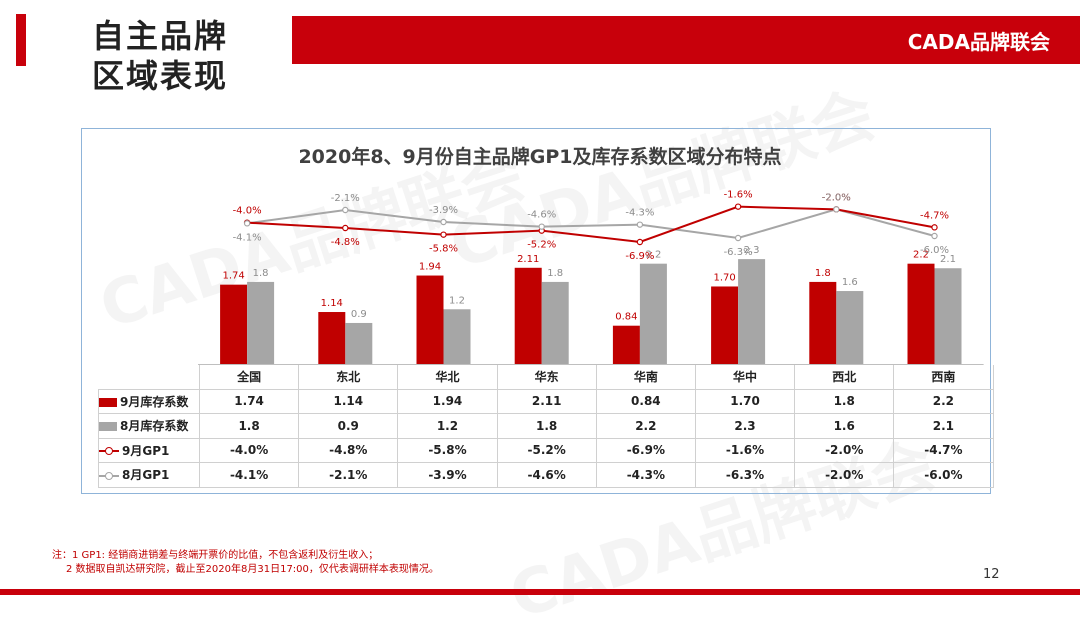  Describe the element at coordinates (836, 209) in the screenshot. I see `point-8月GP1-西北` at that location.